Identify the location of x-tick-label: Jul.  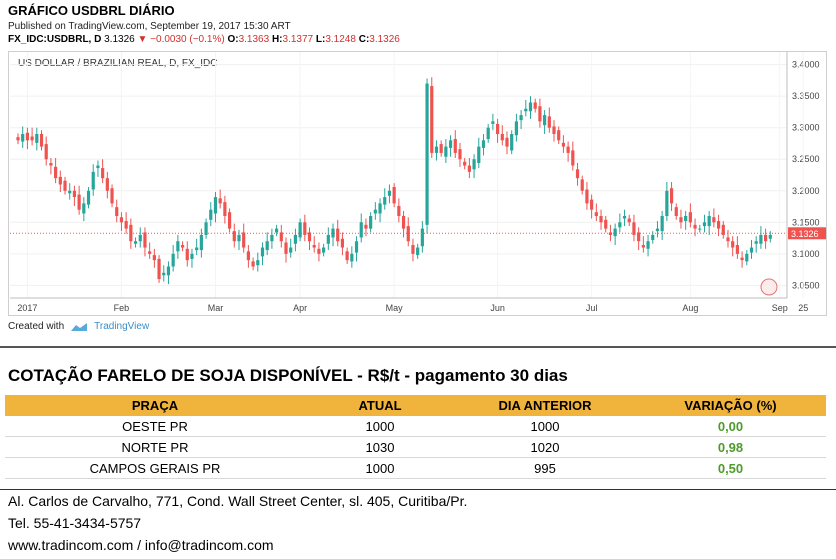
(592, 308).